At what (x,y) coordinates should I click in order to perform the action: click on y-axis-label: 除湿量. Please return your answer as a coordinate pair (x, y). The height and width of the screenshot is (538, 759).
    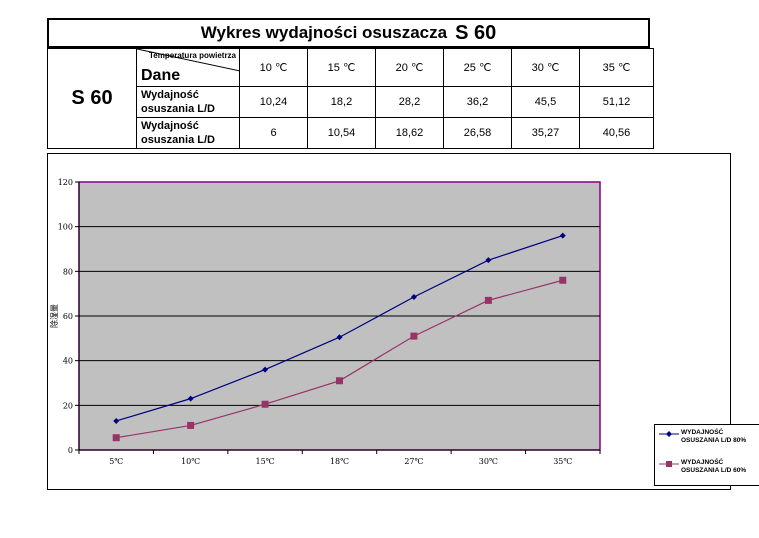
    Looking at the image, I should click on (54, 316).